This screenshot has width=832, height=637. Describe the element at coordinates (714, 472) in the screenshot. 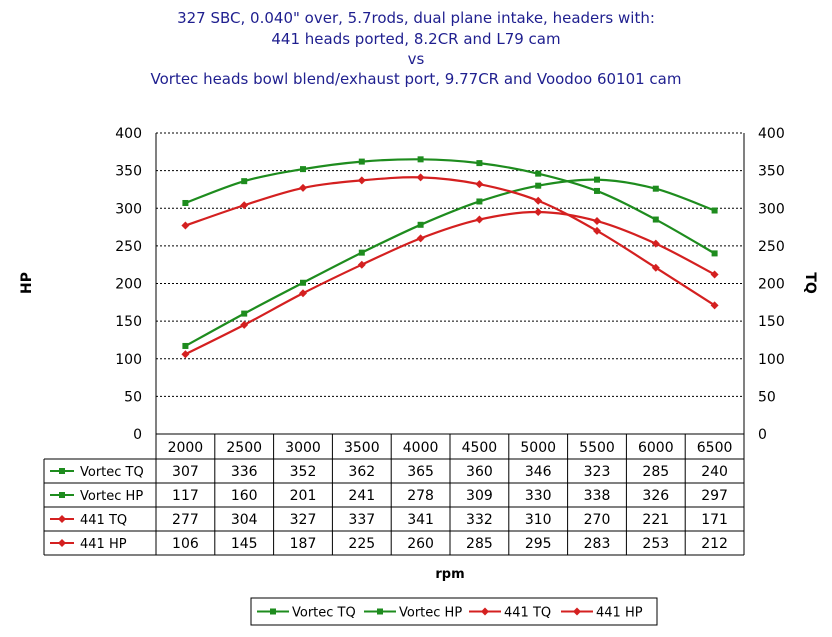

I see `table-cell: 240` at that location.